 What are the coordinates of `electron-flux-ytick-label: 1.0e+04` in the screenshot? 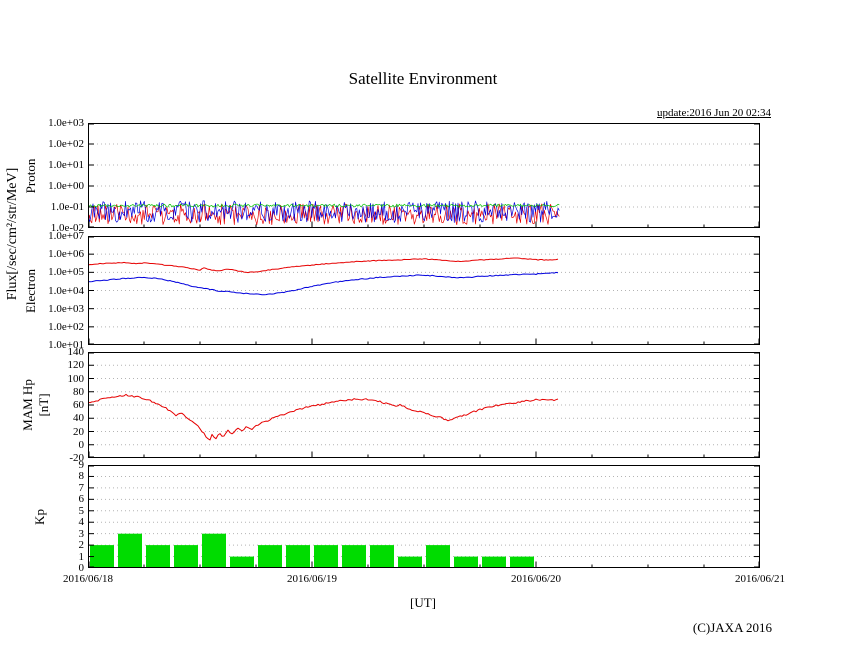 It's located at (66, 290).